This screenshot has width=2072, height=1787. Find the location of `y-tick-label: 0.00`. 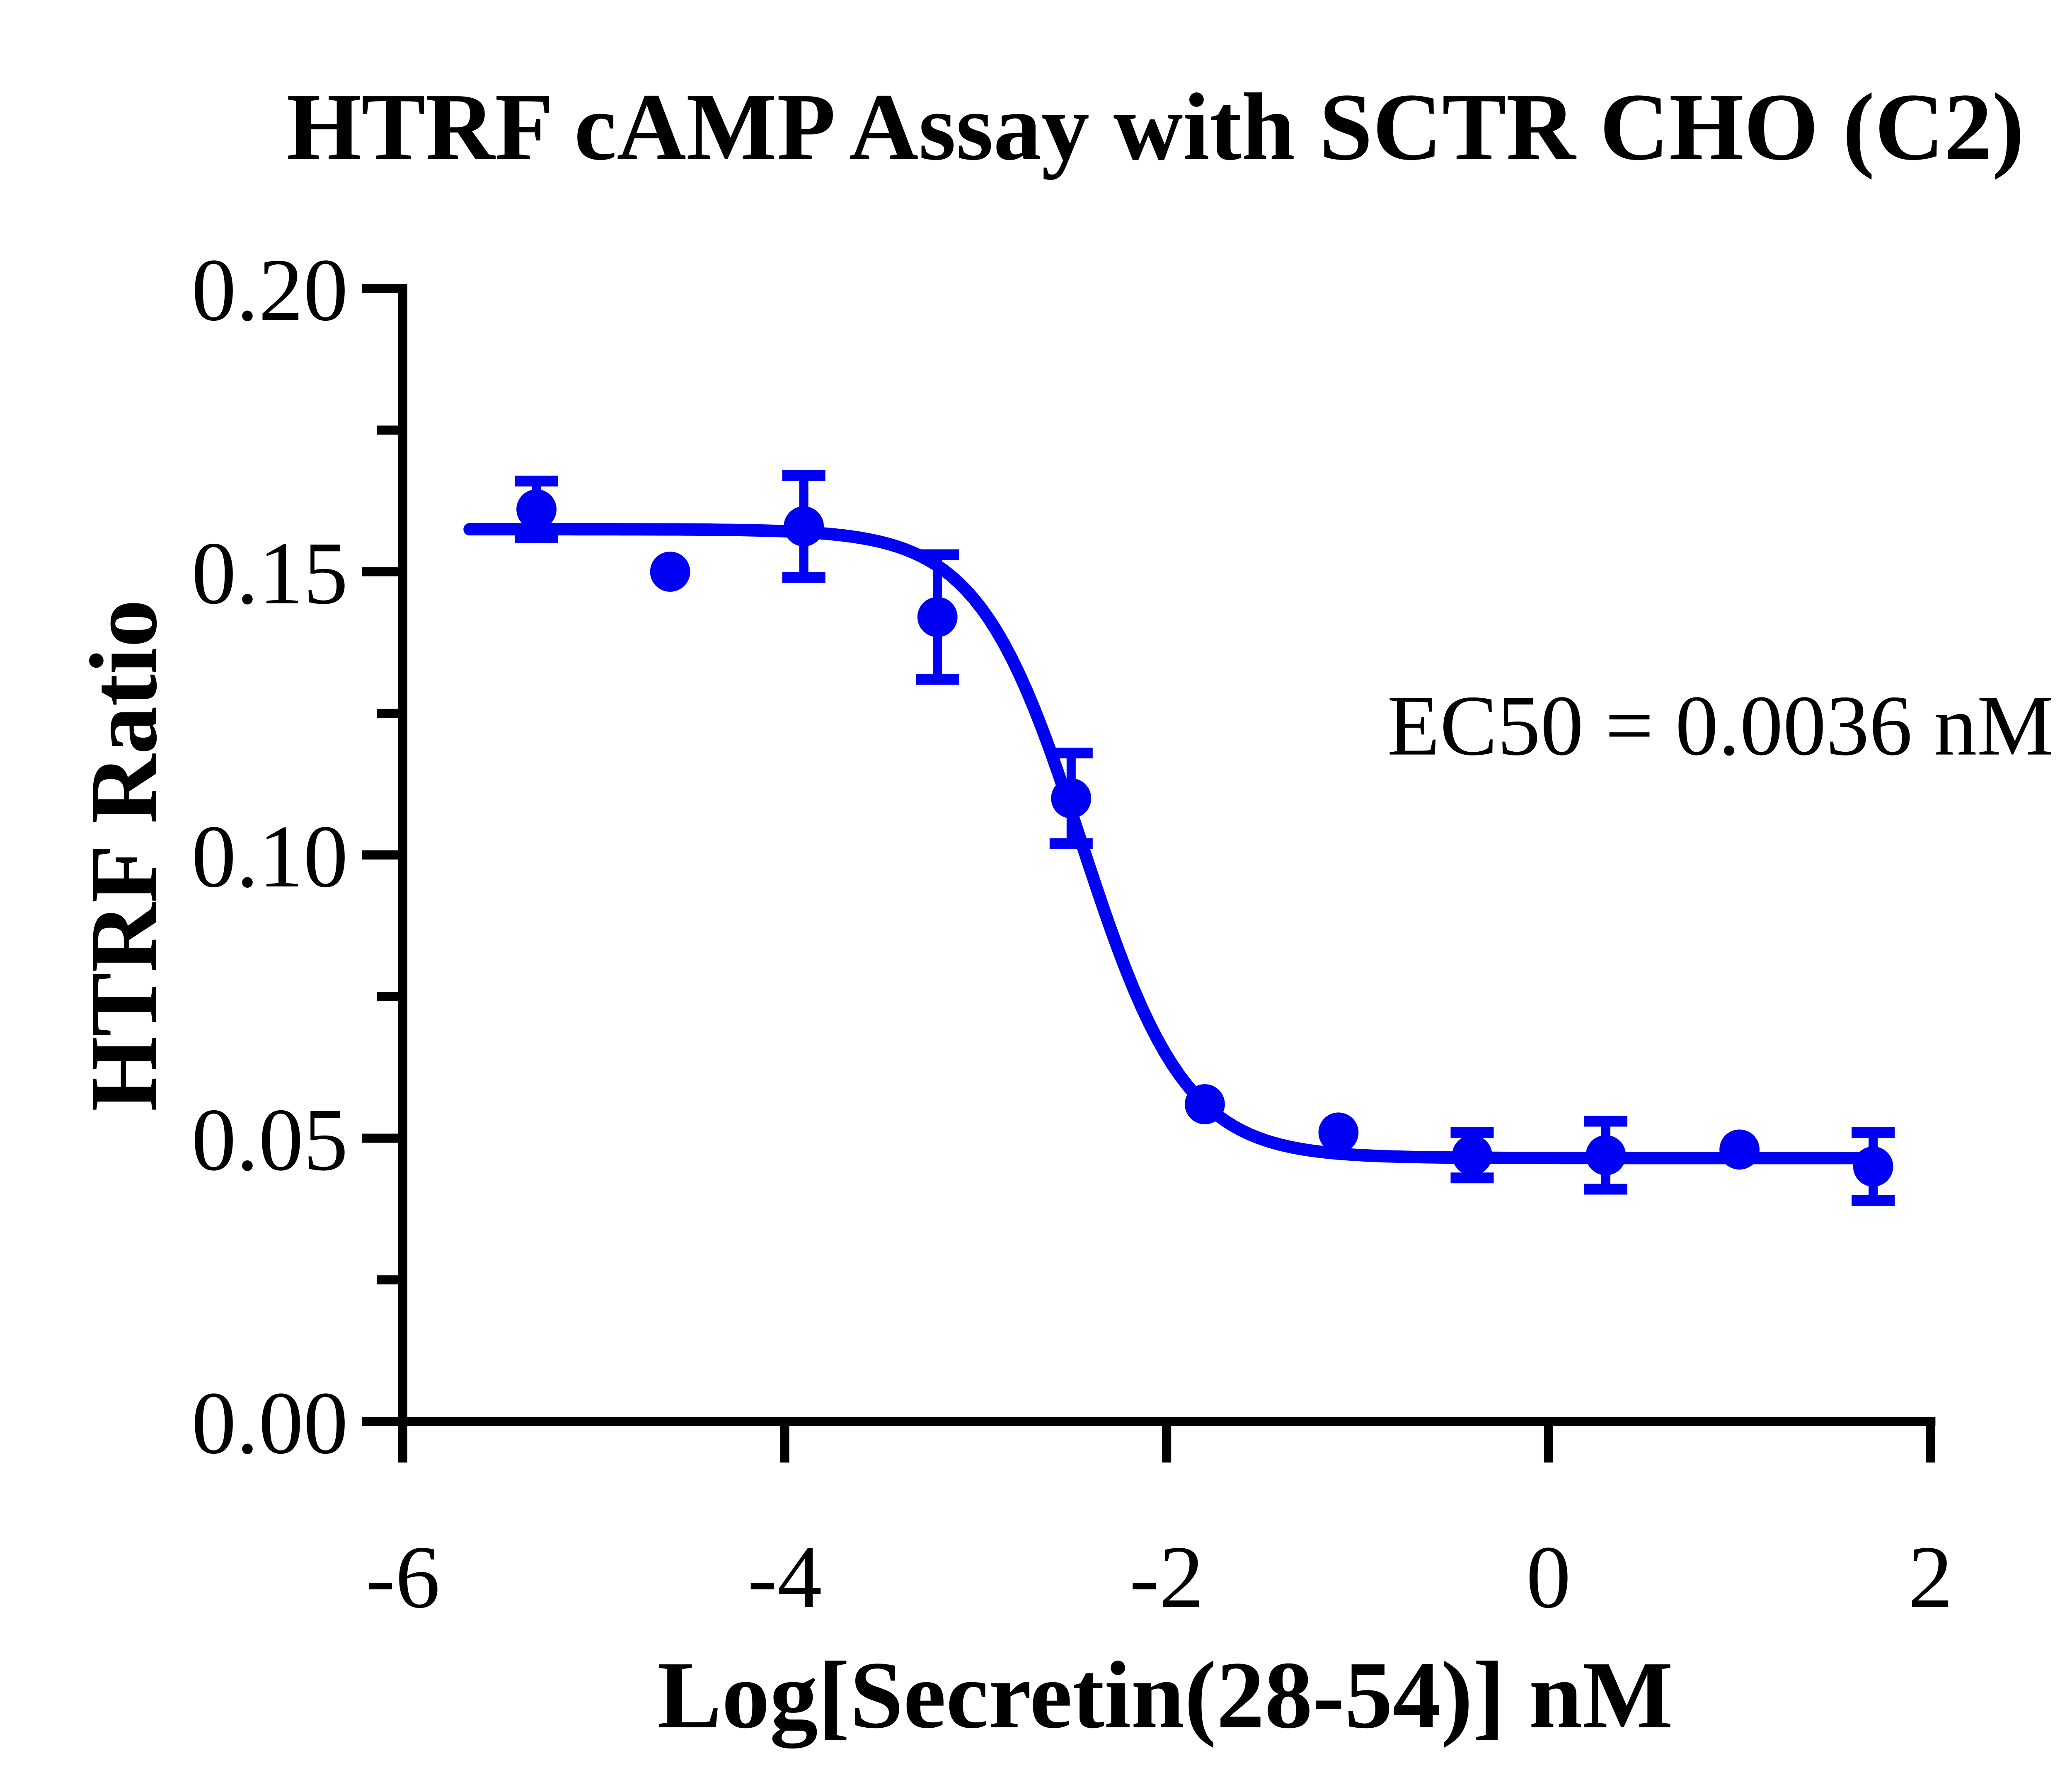

y-tick-label: 0.00 is located at coordinates (269, 1422).